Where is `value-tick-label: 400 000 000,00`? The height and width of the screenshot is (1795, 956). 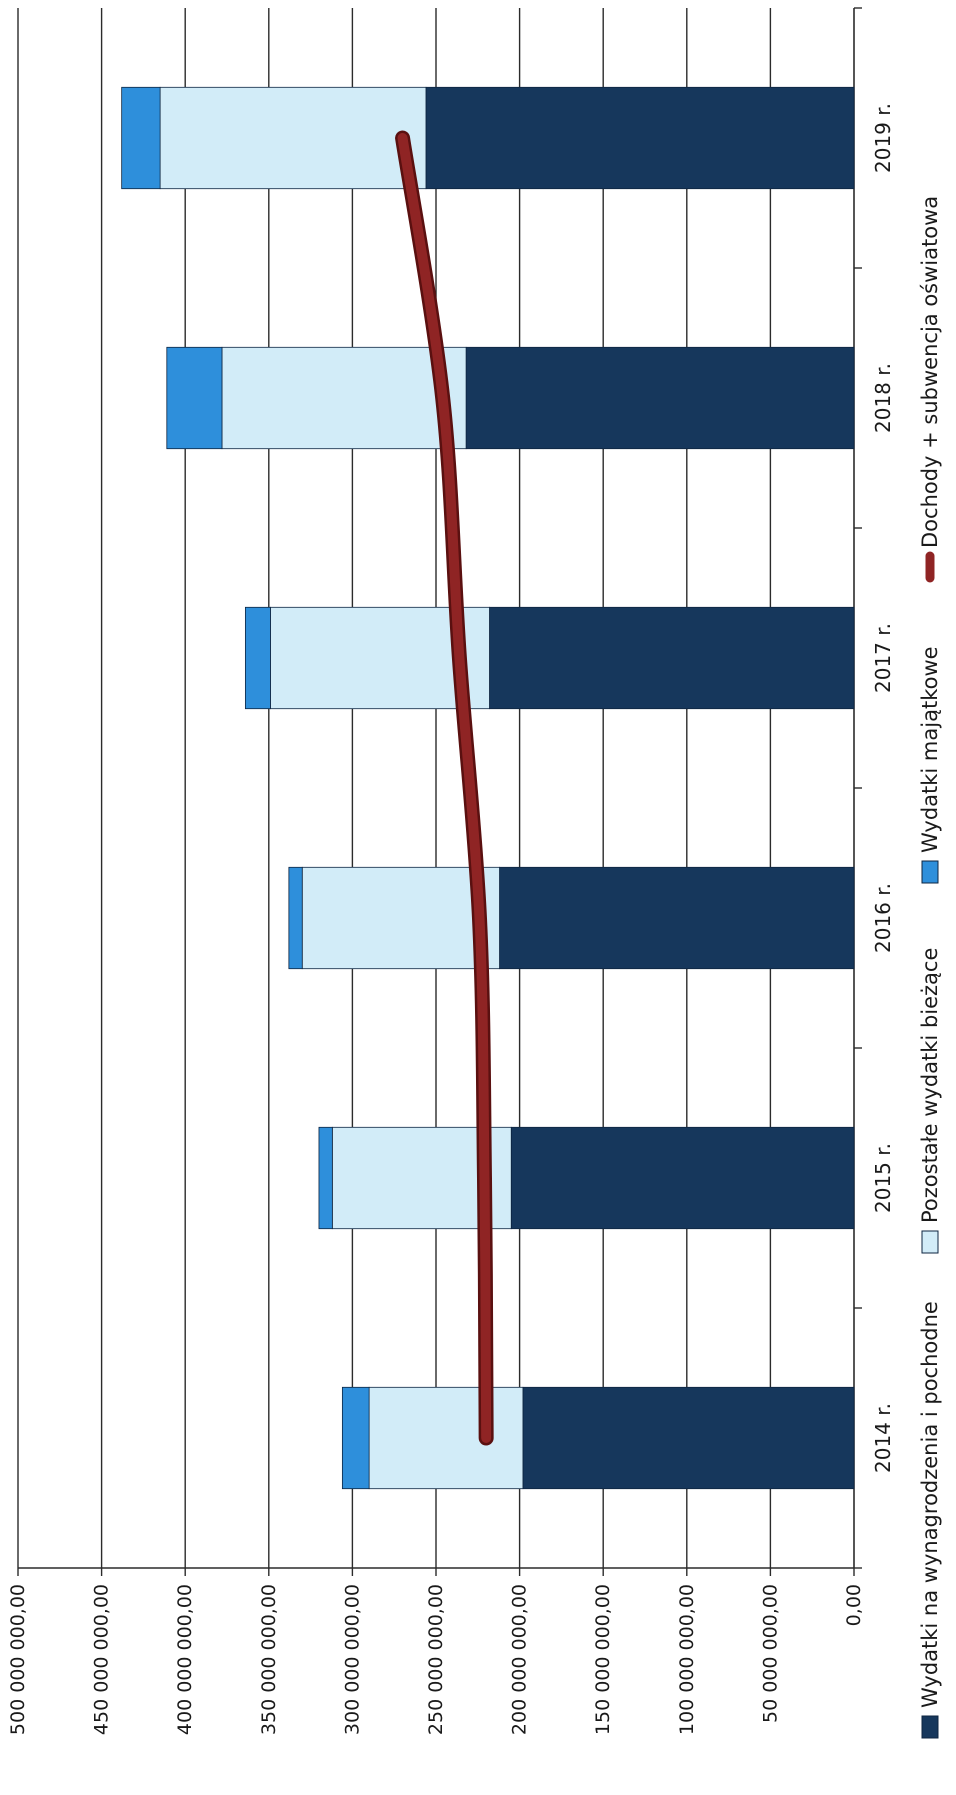
value-tick-label: 400 000 000,00 is located at coordinates (185, 1659).